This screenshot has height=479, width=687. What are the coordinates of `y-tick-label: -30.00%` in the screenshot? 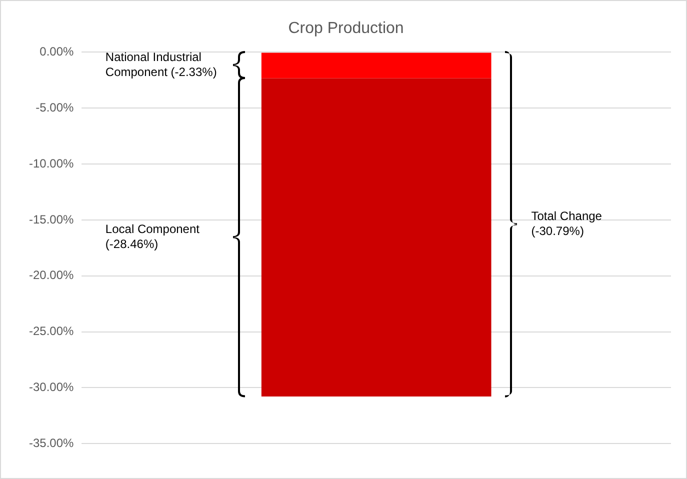 It's located at (51, 387).